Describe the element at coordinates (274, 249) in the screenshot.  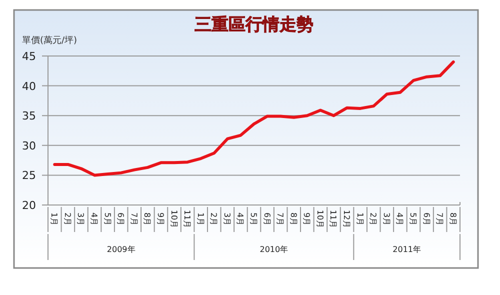
I see `text: 2010年` at that location.